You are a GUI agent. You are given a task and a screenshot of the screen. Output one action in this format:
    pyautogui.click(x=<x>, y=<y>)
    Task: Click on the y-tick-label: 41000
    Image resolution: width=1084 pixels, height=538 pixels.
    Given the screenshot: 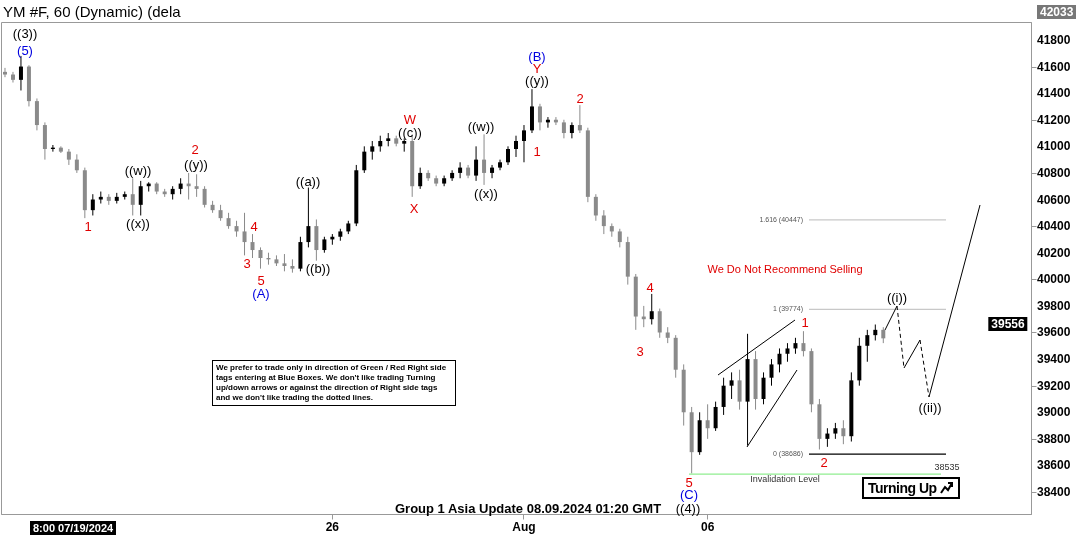 What is the action you would take?
    pyautogui.click(x=1054, y=146)
    